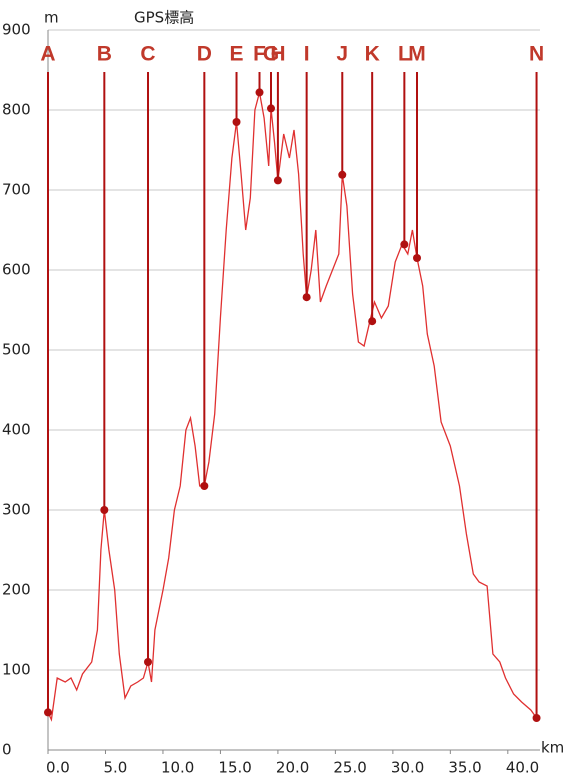  Describe the element at coordinates (16, 510) in the screenshot. I see `y-tick-label: 300` at that location.